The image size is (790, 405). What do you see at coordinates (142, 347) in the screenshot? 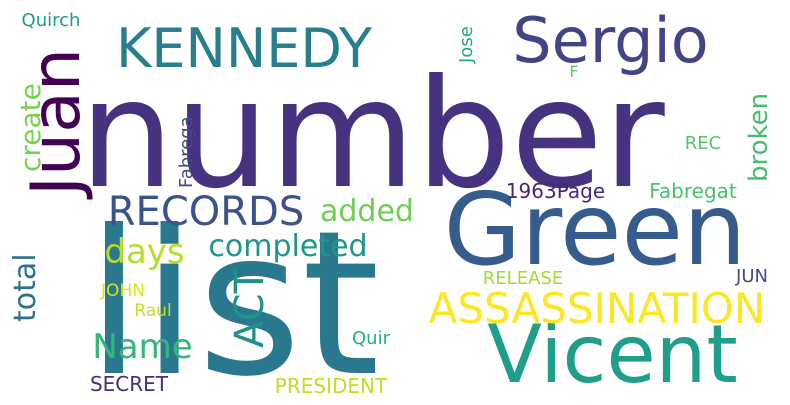
I see `word-name: Name` at bounding box center [142, 347].